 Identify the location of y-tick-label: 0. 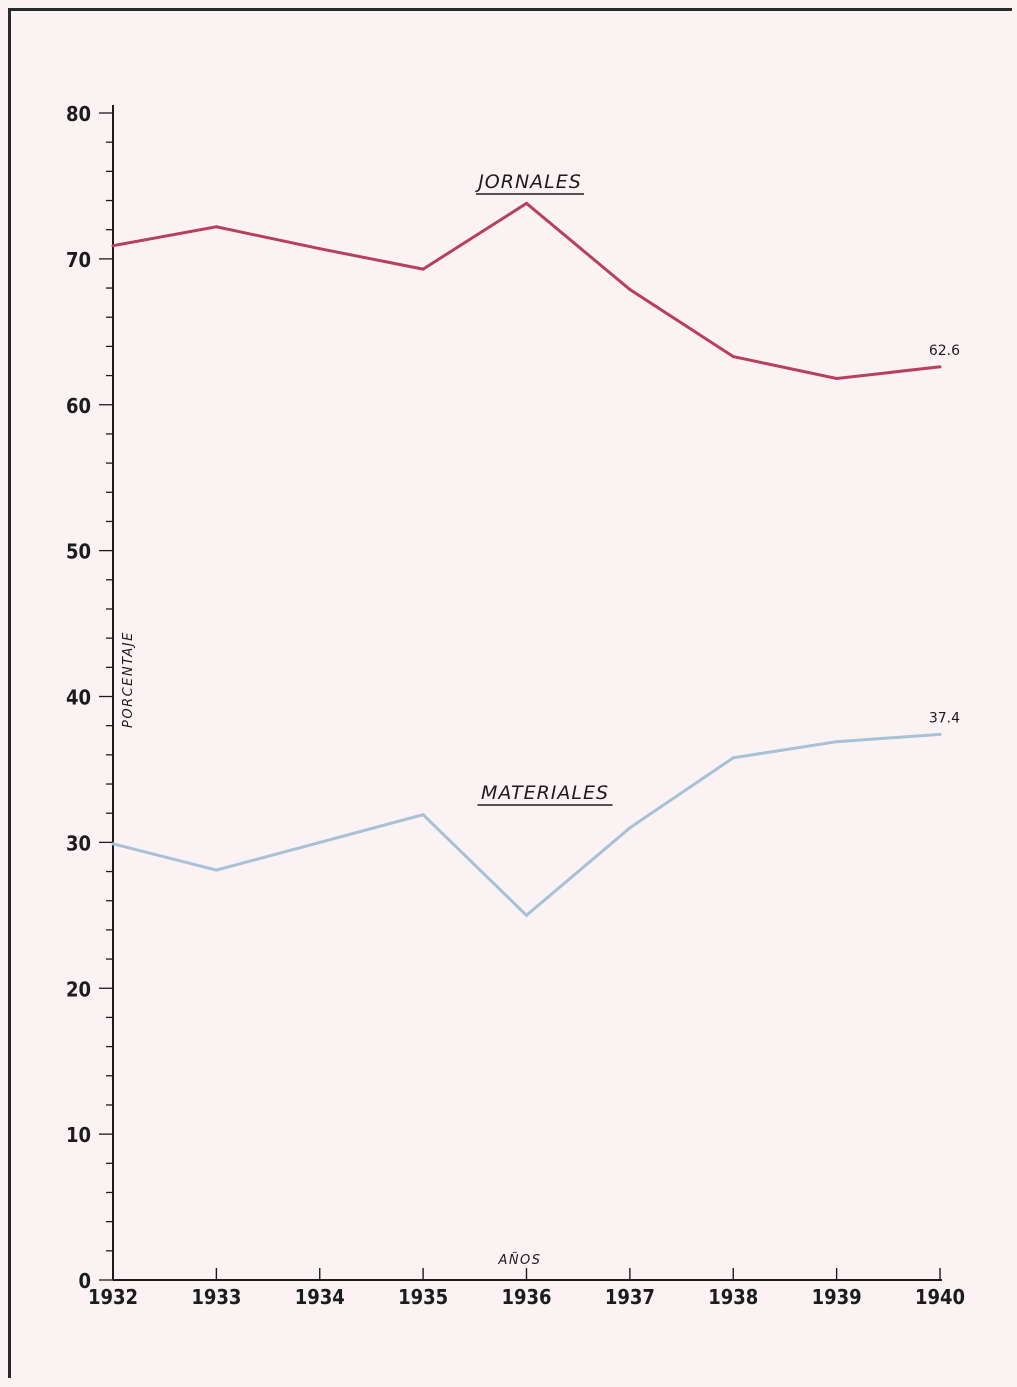
(84, 1281).